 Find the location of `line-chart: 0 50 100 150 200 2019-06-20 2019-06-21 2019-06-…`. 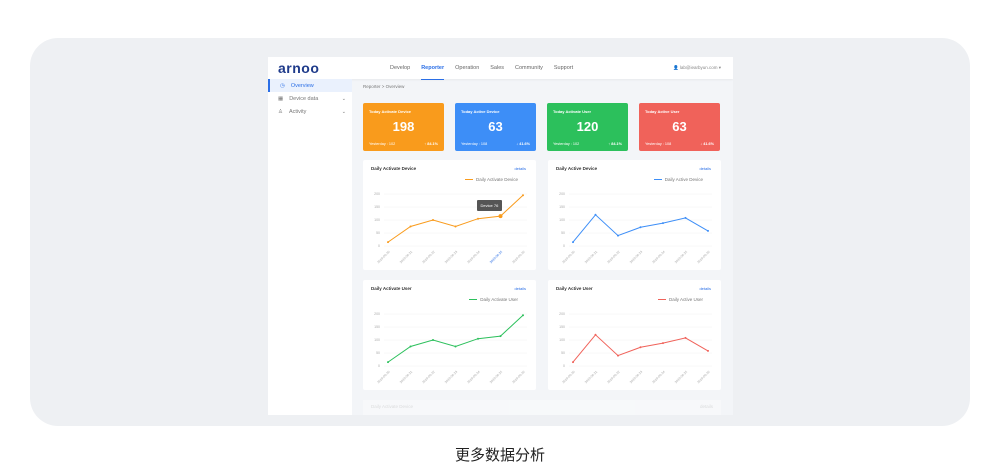

line-chart: 0 50 100 150 200 2019-06-20 2019-06-21 2019-06-… is located at coordinates (635, 228).